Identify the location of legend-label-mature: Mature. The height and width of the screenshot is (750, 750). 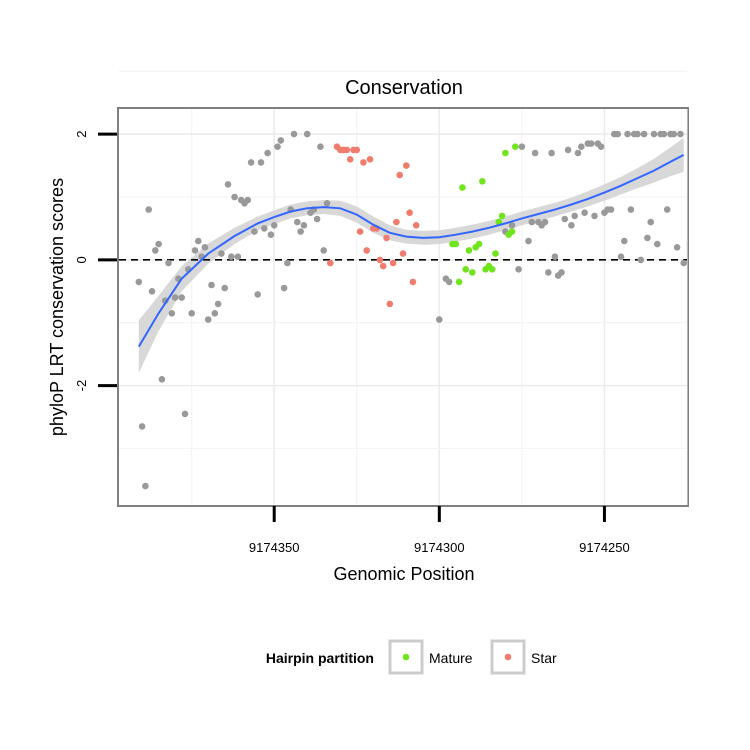
(451, 658).